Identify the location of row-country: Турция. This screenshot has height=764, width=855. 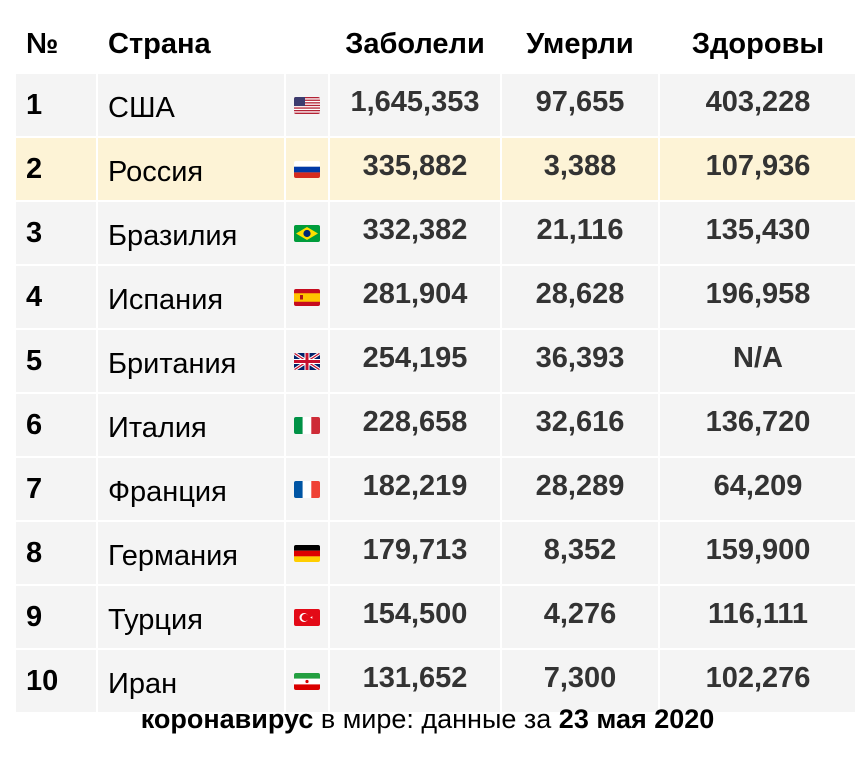
(191, 617).